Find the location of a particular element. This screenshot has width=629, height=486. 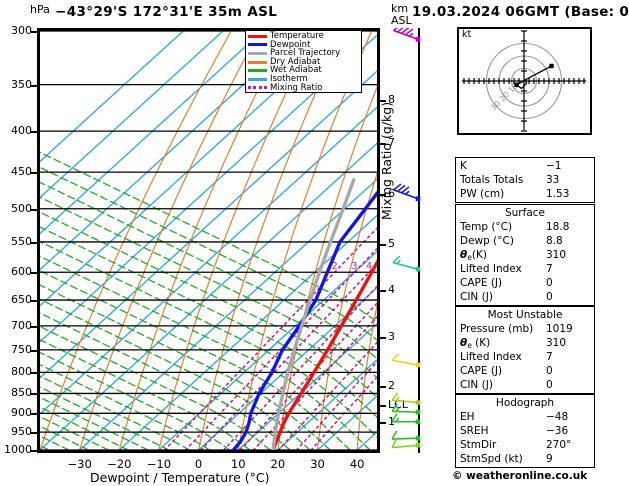

height-tick-label: 2 is located at coordinates (391, 385).